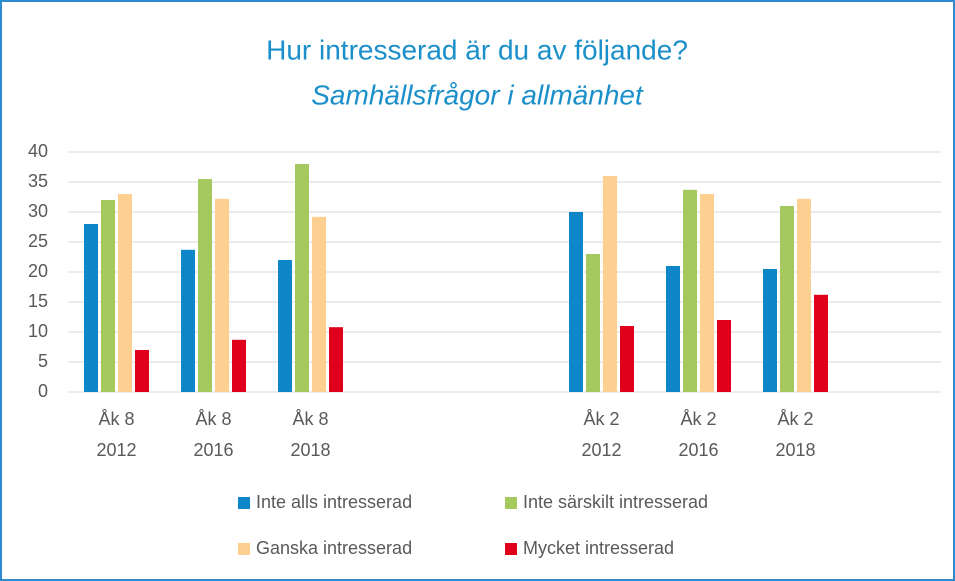  What do you see at coordinates (38, 211) in the screenshot?
I see `y-tick-label: 30` at bounding box center [38, 211].